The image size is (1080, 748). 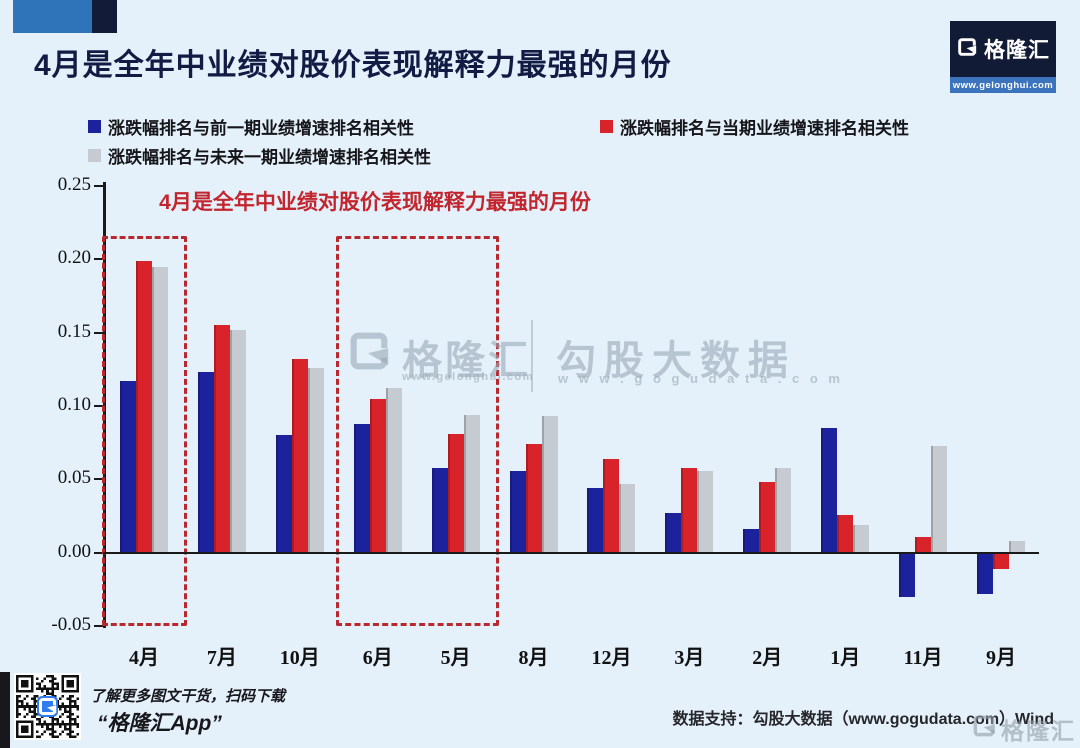 What do you see at coordinates (611, 505) in the screenshot?
I see `bar-12月-series2` at bounding box center [611, 505].